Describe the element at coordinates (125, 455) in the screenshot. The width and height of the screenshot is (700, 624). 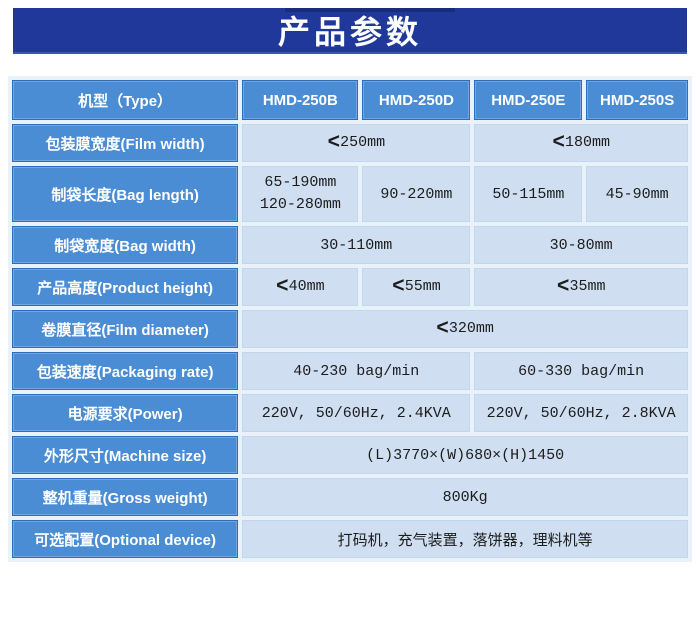
I see `row-label: 外形尺寸(Machine size)` at that location.